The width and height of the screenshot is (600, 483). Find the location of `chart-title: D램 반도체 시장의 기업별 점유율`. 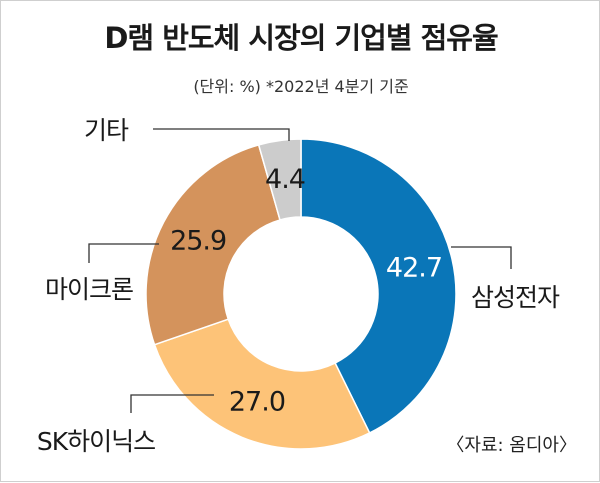

chart-title: D램 반도체 시장의 기업별 점유율 is located at coordinates (301, 38).